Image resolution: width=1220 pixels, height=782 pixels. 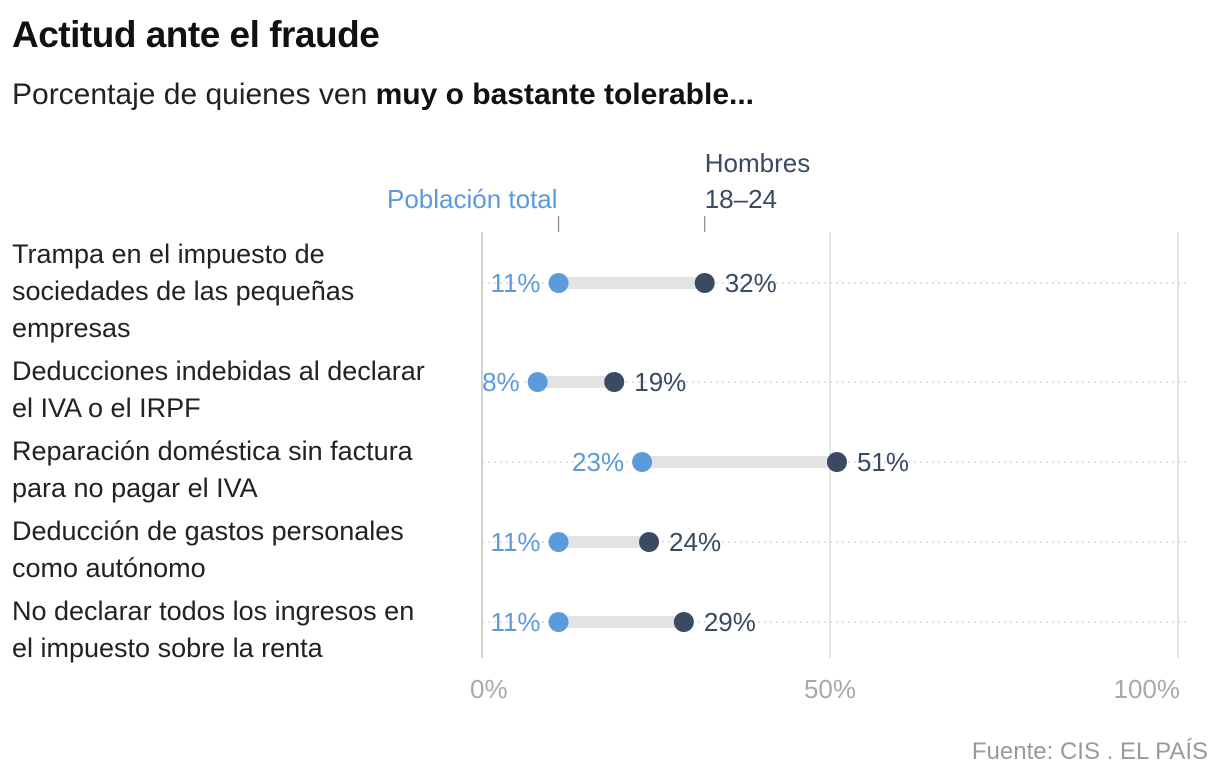 What do you see at coordinates (660, 382) in the screenshot?
I see `value-label-hombres-18-24: 19%` at bounding box center [660, 382].